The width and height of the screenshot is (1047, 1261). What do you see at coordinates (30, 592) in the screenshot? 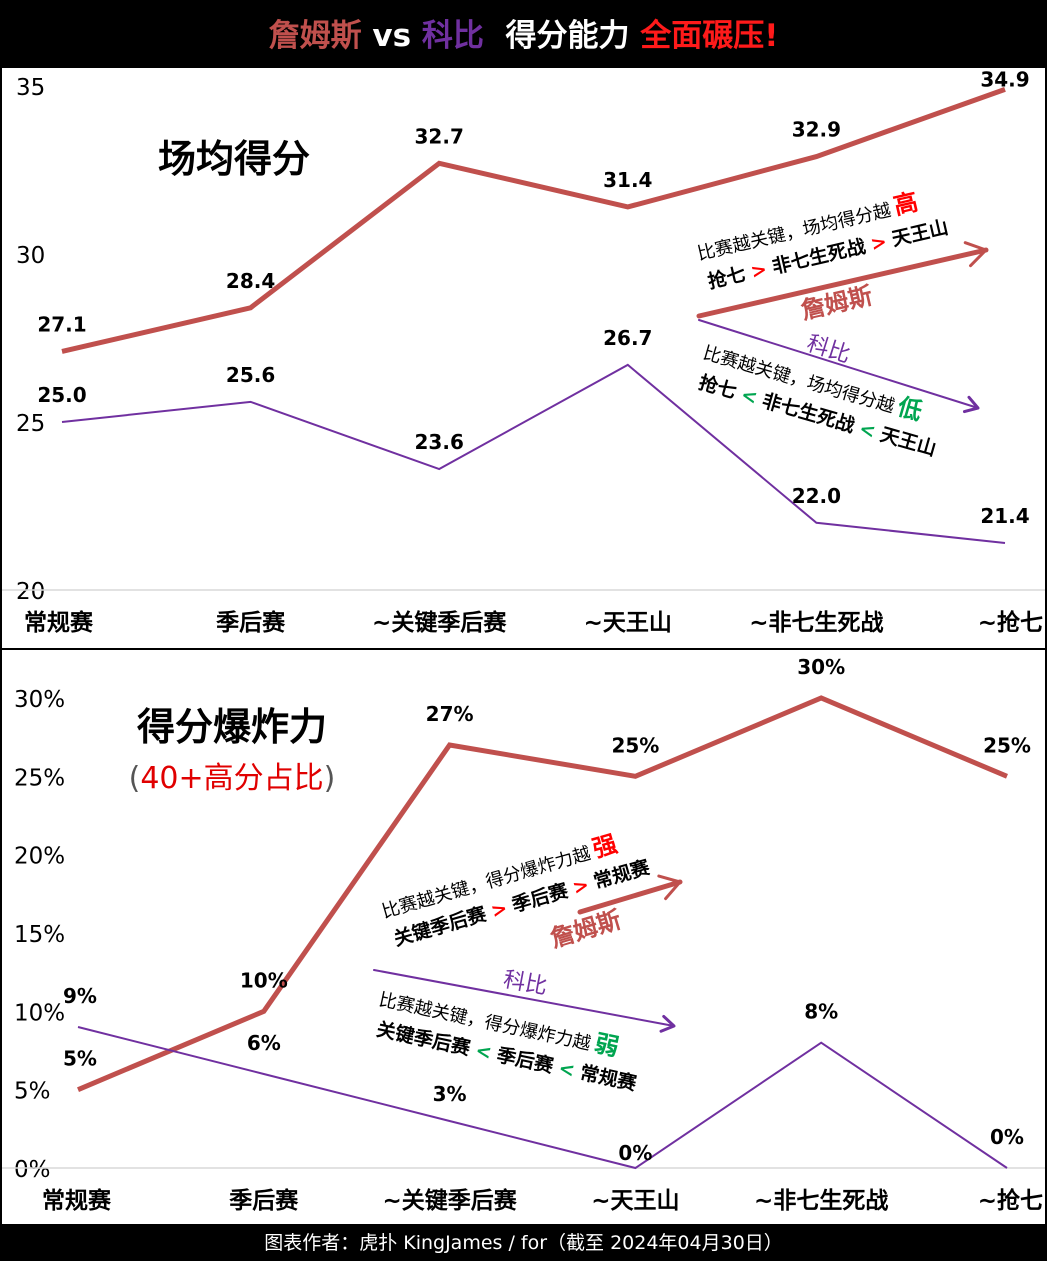
I see `ppg-y-tick-label: 20` at bounding box center [30, 592].